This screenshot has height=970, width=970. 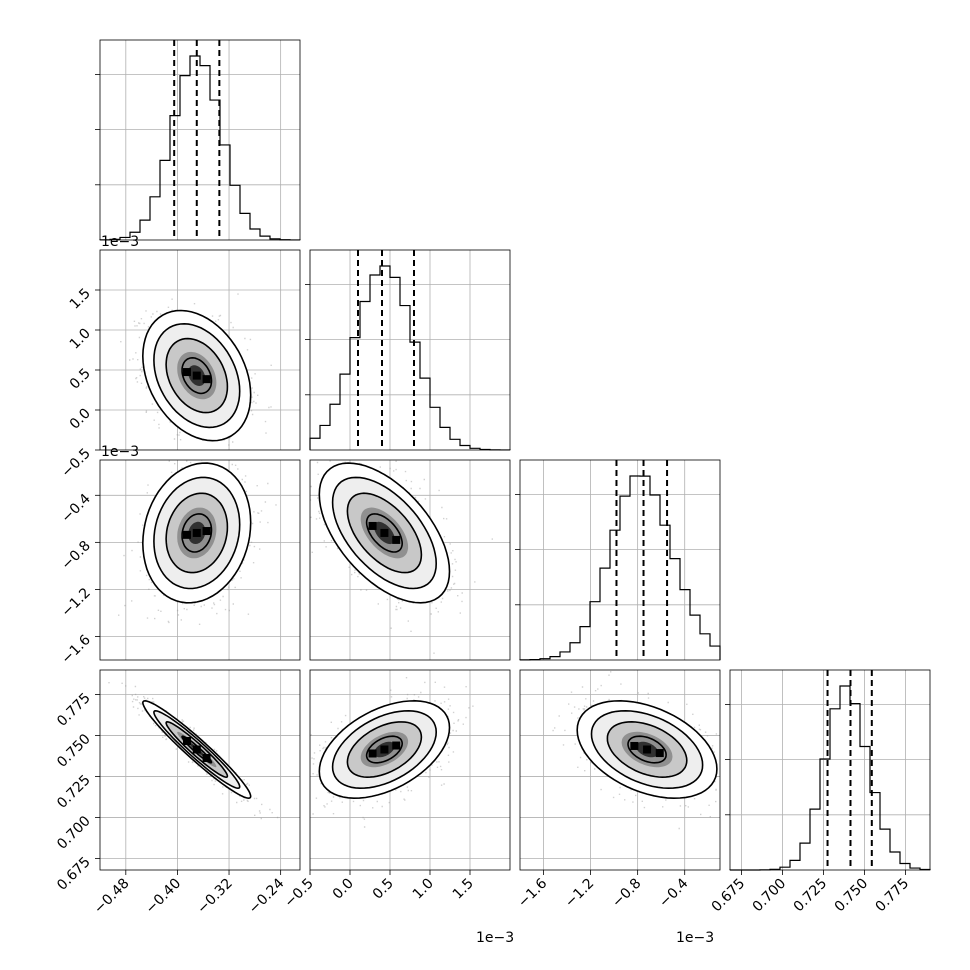 I want to click on x-tick-label: −0.48, so click(x=112, y=897).